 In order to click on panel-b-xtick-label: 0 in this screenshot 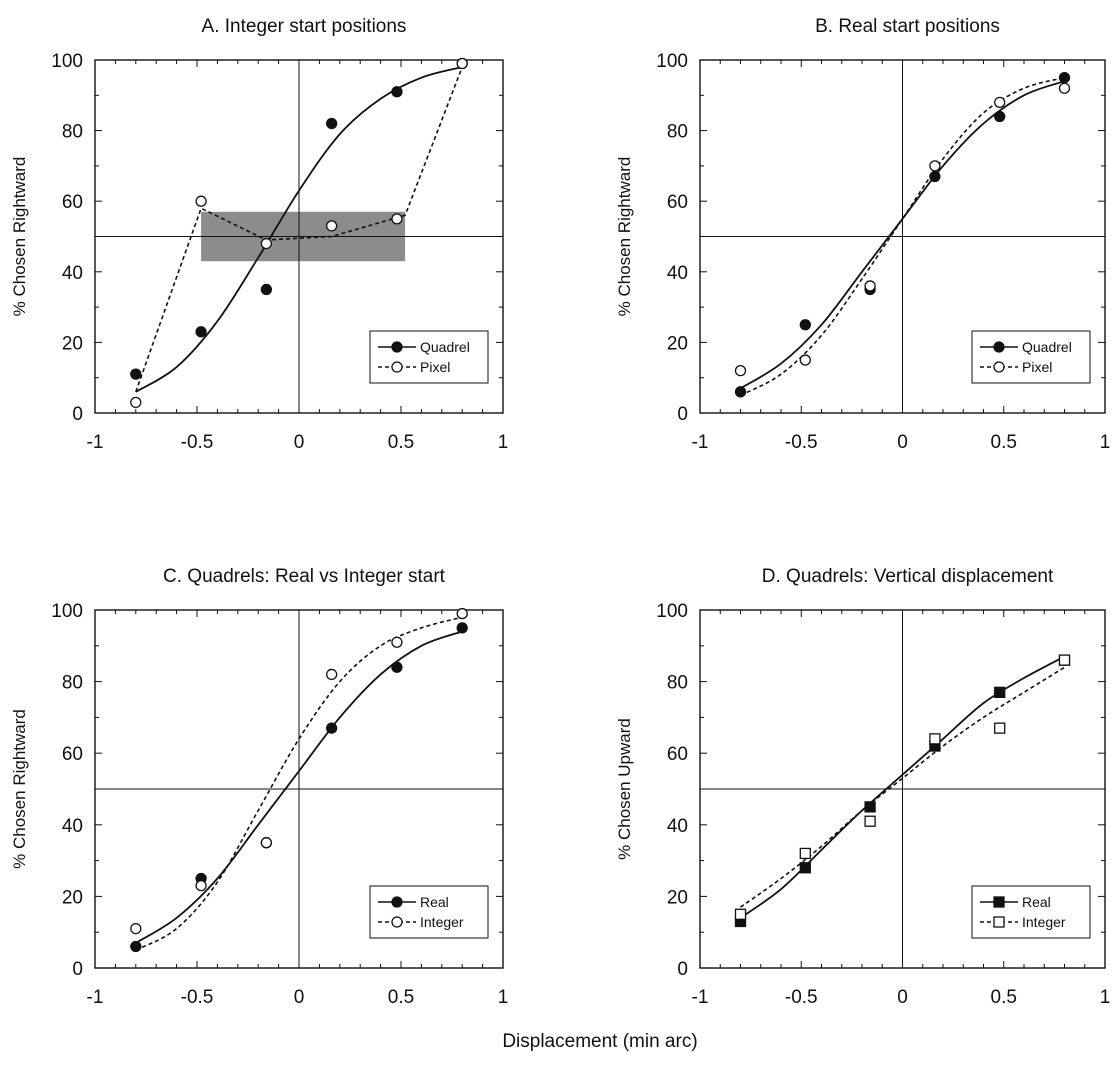, I will do `click(902, 442)`.